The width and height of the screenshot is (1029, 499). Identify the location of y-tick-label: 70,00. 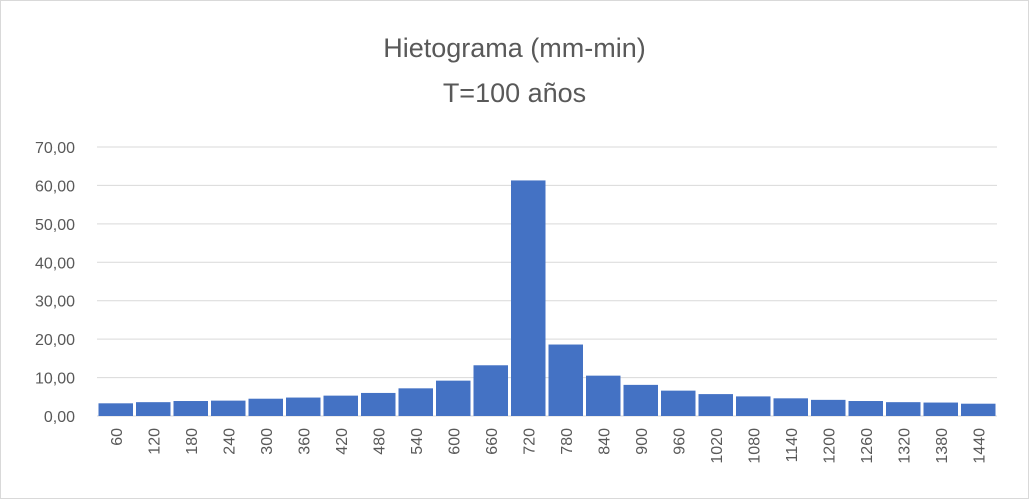
(55, 148).